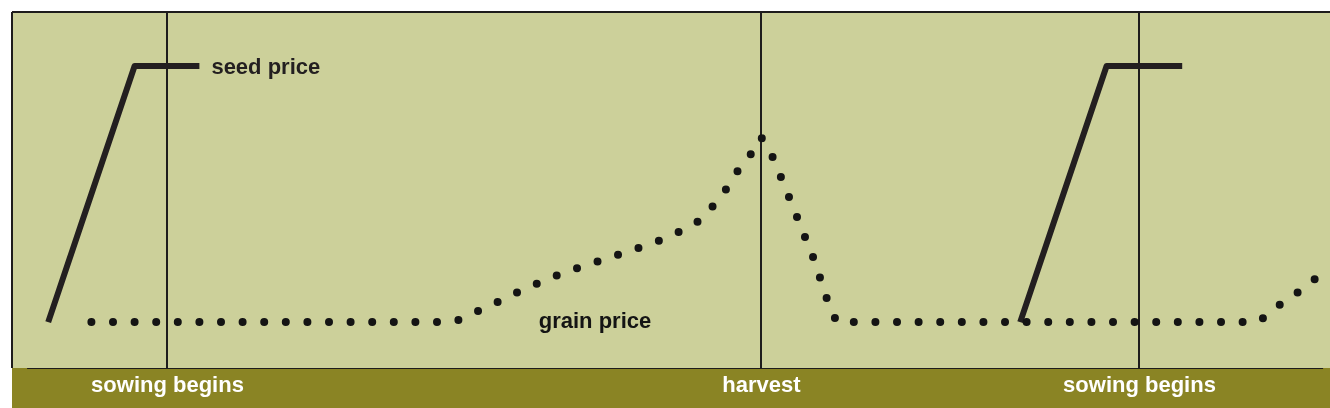  I want to click on series-label: grain price, so click(595, 321).